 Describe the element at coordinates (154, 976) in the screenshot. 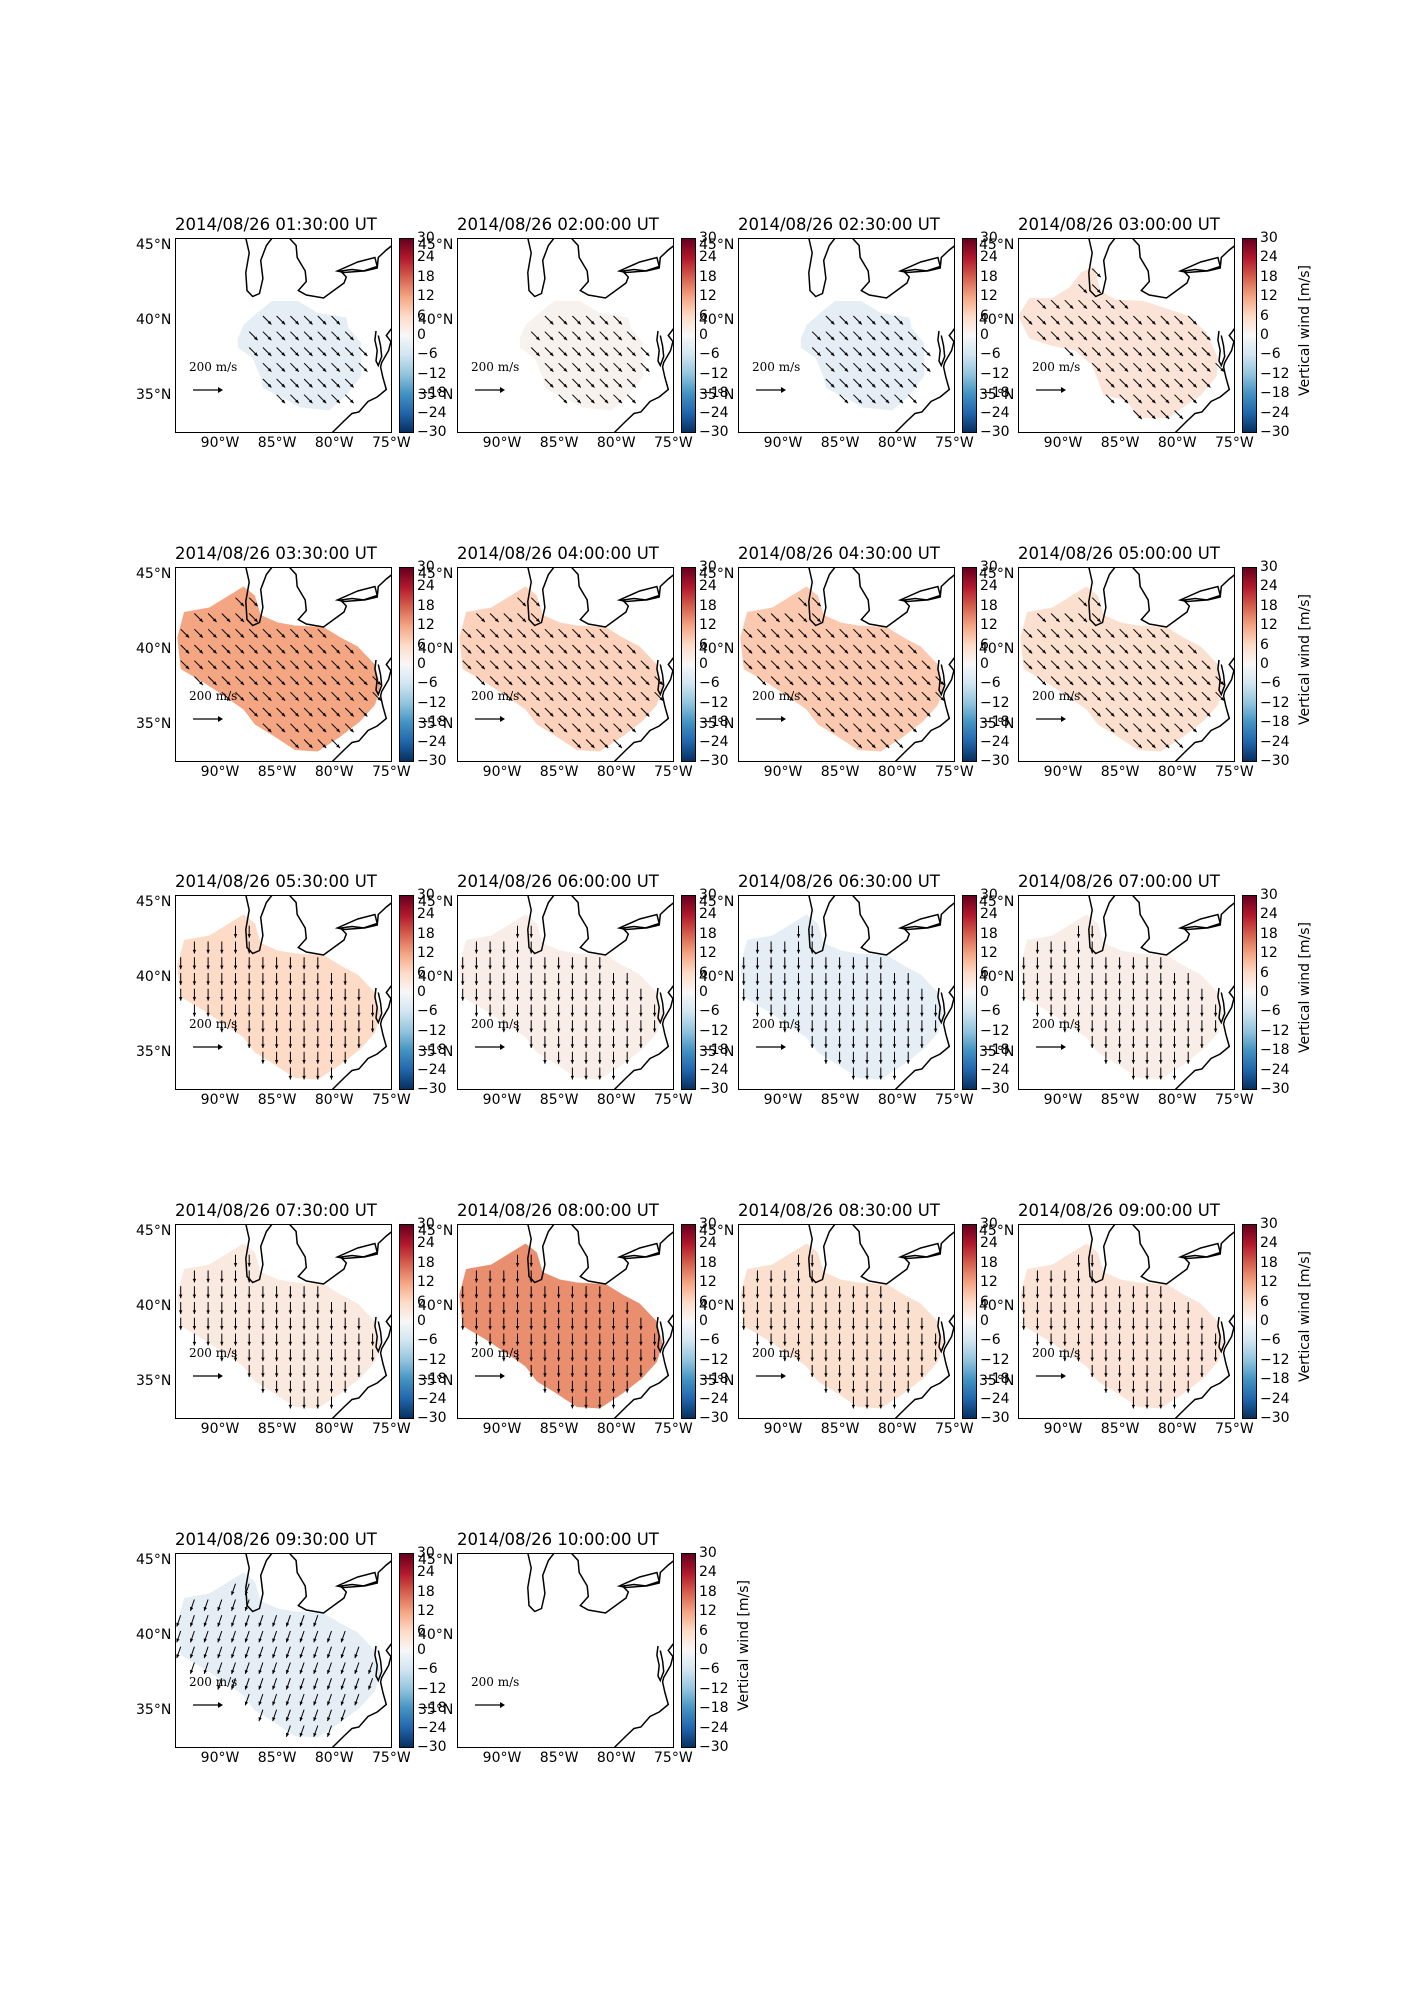

I see `lat-tick-label: 40°N` at that location.